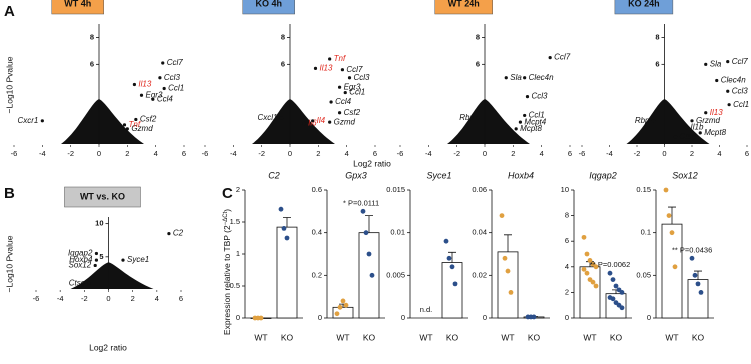  Describe the element at coordinates (142, 128) in the screenshot. I see `gene-label: Gzmd` at that location.